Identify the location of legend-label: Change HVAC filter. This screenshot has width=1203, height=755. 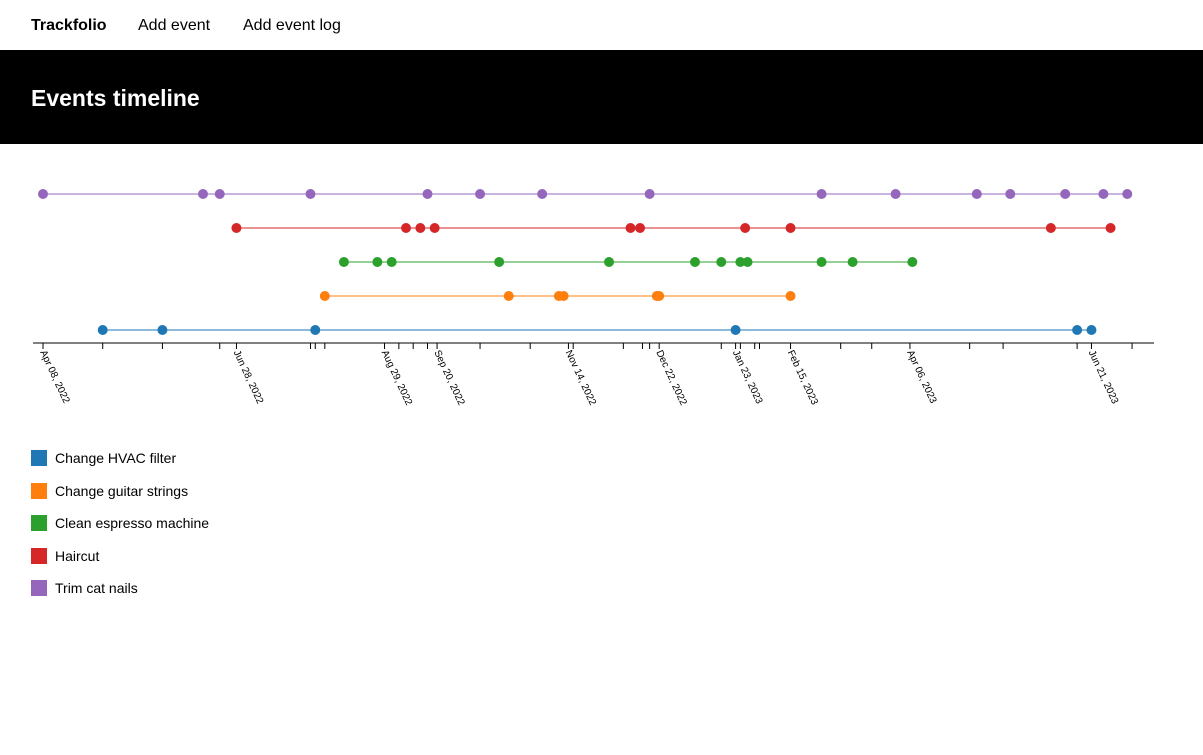
(116, 458).